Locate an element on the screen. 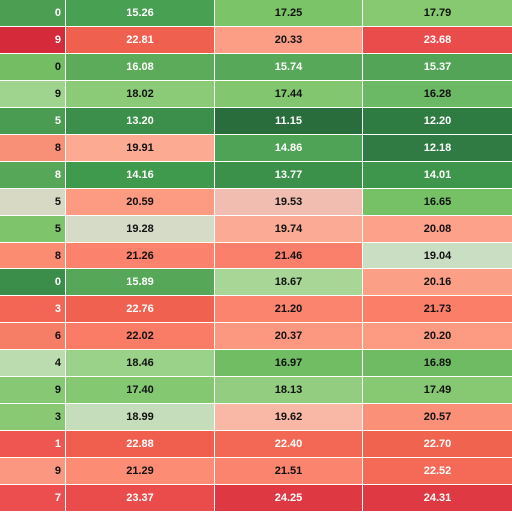 The height and width of the screenshot is (512, 512). heatmap-cell: 17.79 is located at coordinates (437, 13).